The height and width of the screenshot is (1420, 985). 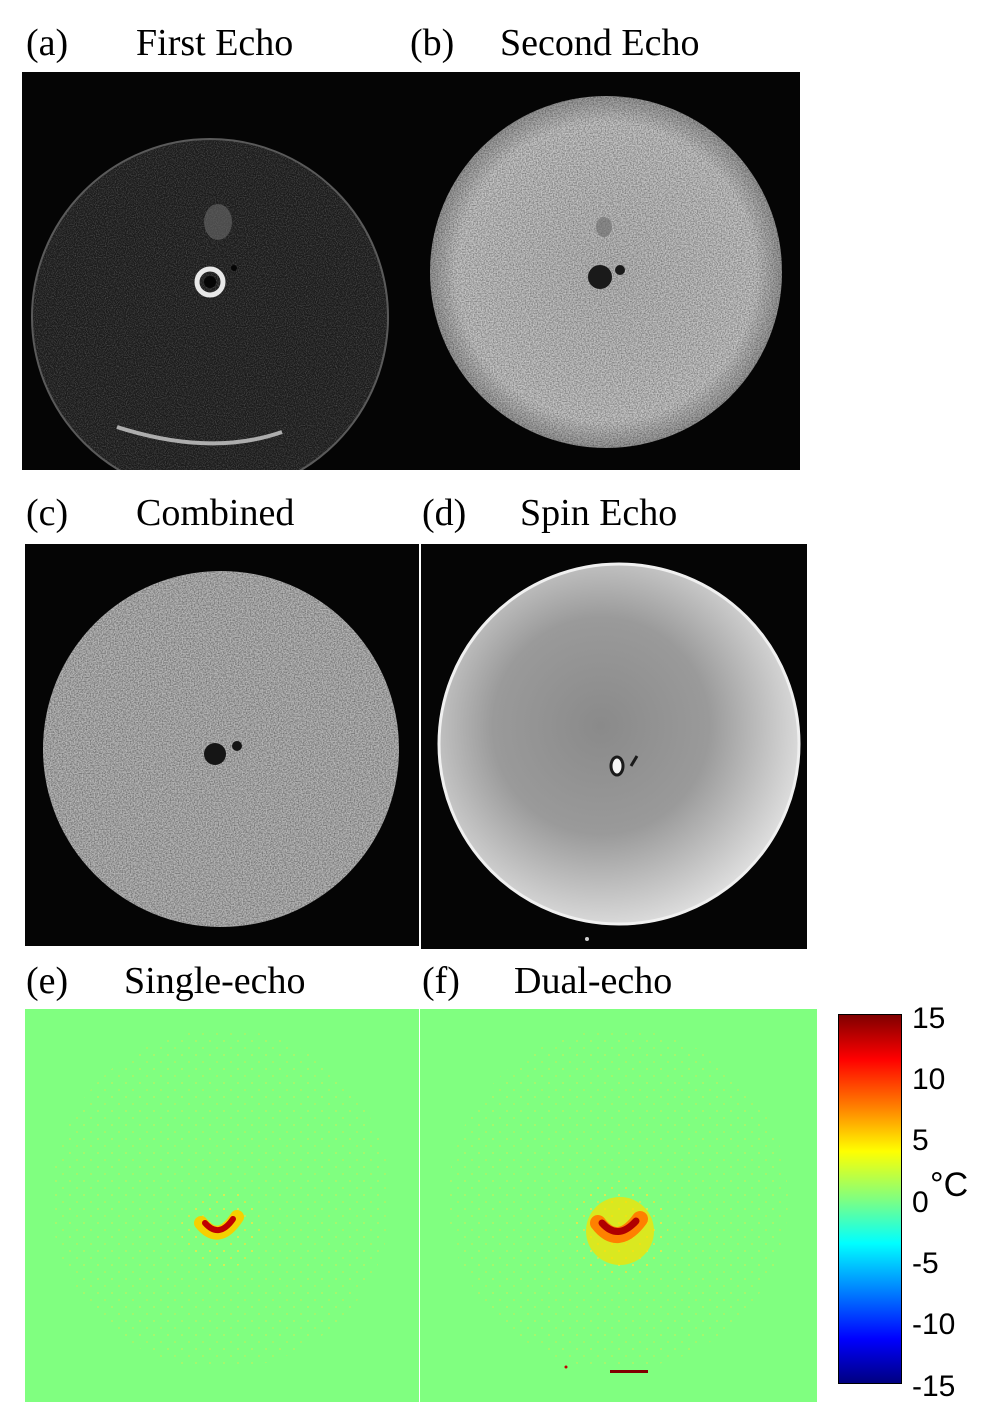 I want to click on panel-b-title: Second Echo, so click(x=600, y=43).